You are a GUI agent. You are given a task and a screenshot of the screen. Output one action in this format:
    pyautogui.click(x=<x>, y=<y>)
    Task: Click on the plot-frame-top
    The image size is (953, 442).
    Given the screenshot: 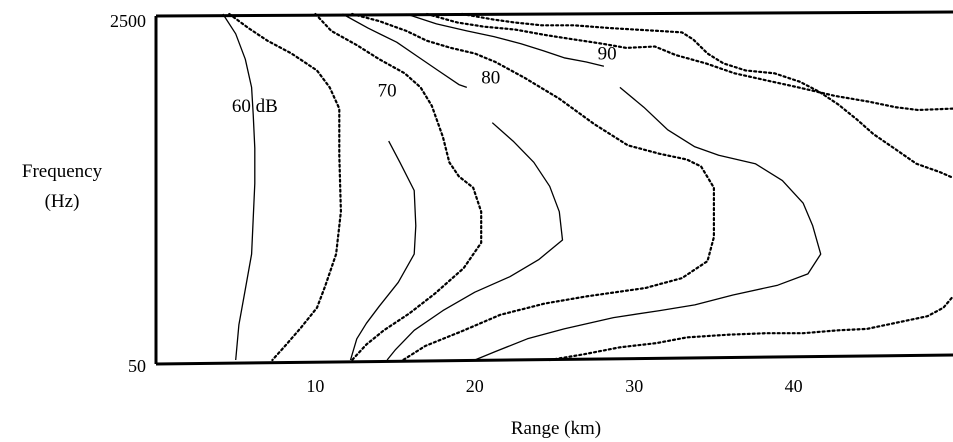 What is the action you would take?
    pyautogui.click(x=554, y=14)
    